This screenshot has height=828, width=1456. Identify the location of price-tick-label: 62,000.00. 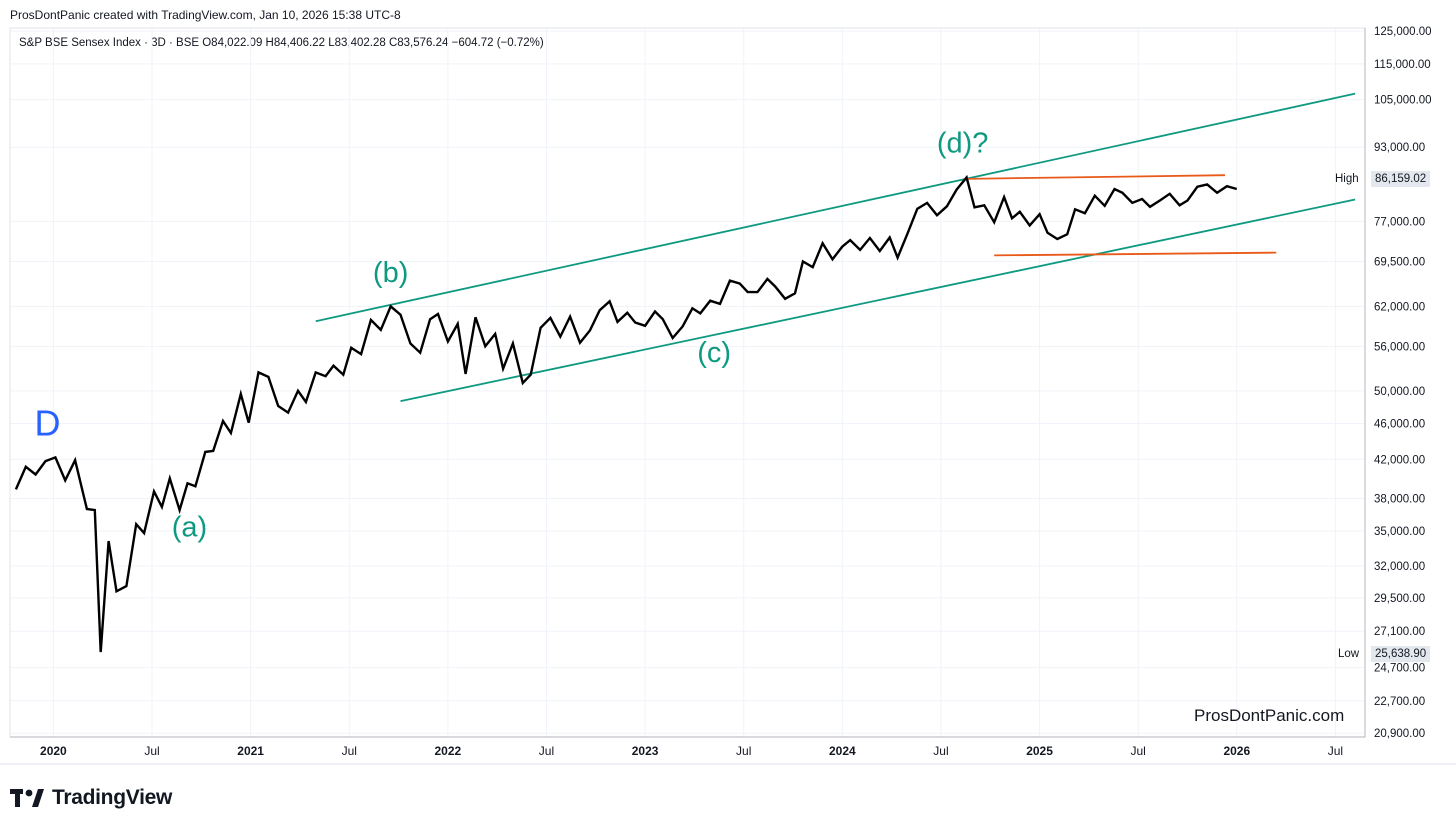
(1399, 307).